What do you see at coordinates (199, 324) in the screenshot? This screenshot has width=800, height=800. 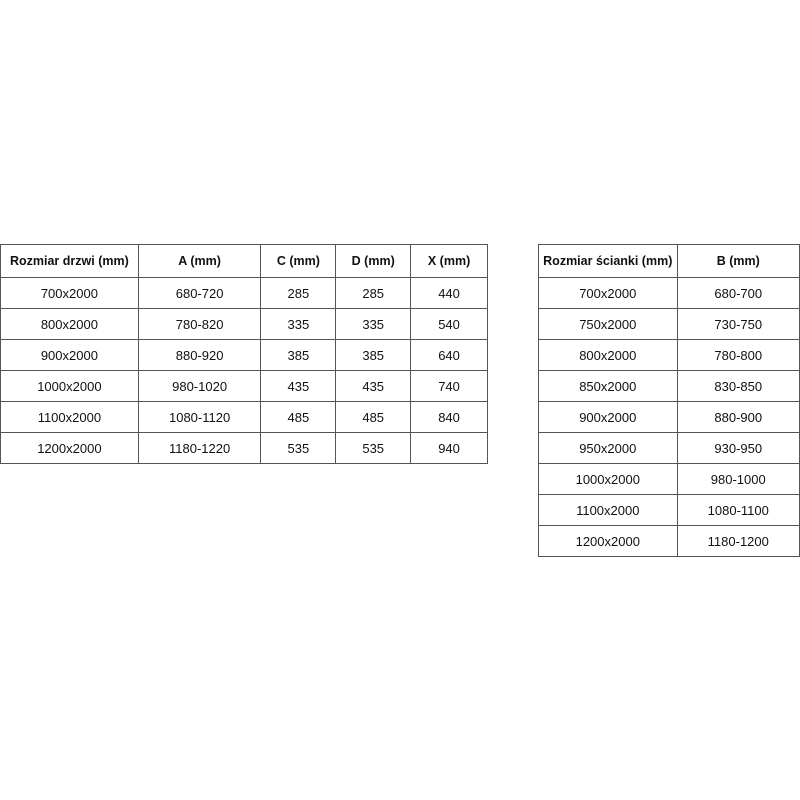 I see `table-cell: 780-820` at bounding box center [199, 324].